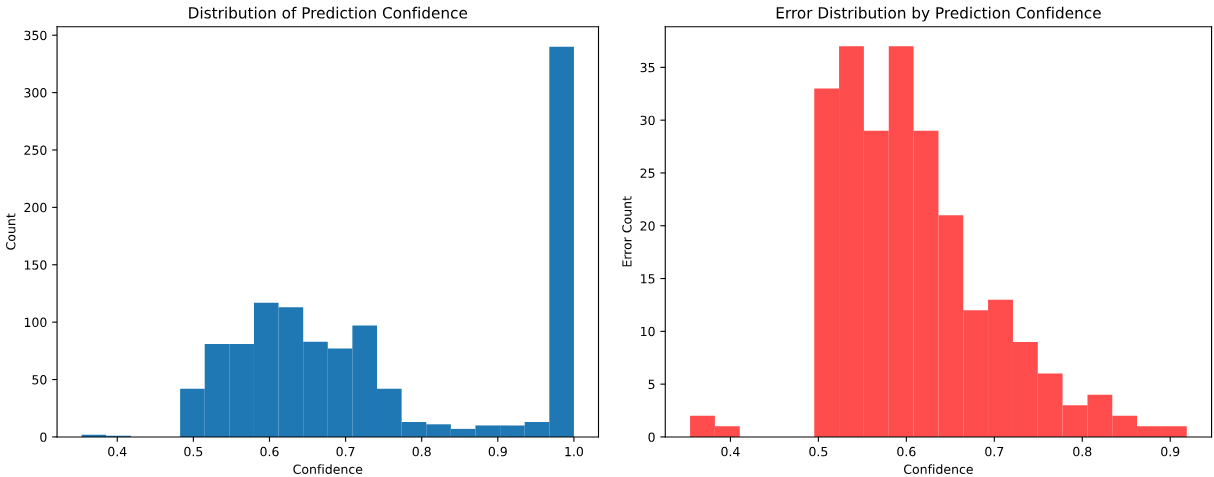 The image size is (1214, 477). Describe the element at coordinates (647, 226) in the screenshot. I see `y-tick-label: 20` at that location.